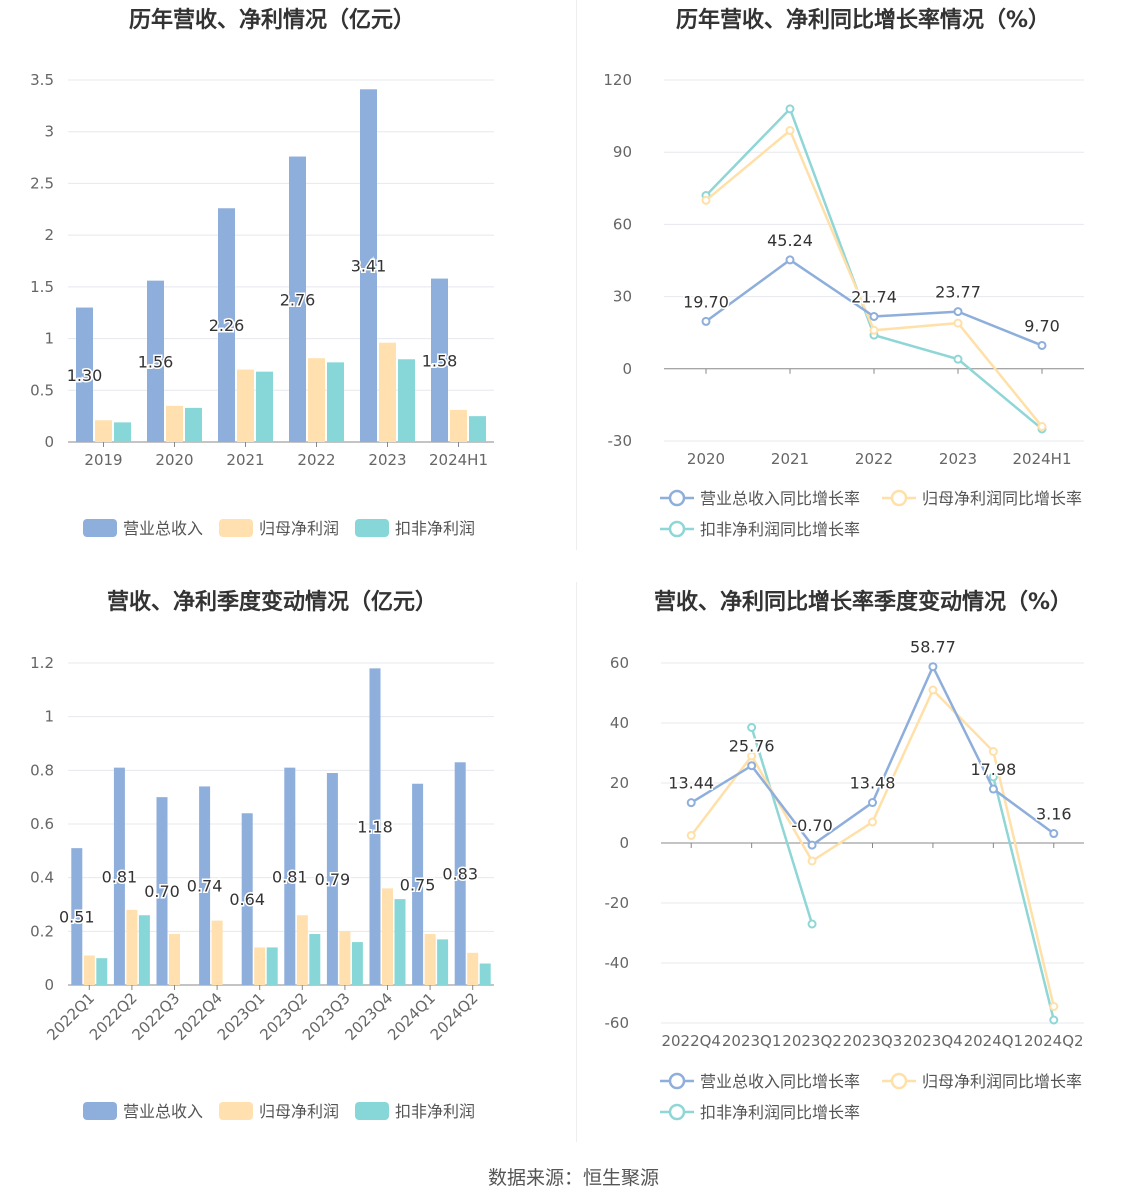  I want to click on chart-title: 历年营收、净利情况（亿元）, so click(272, 20).